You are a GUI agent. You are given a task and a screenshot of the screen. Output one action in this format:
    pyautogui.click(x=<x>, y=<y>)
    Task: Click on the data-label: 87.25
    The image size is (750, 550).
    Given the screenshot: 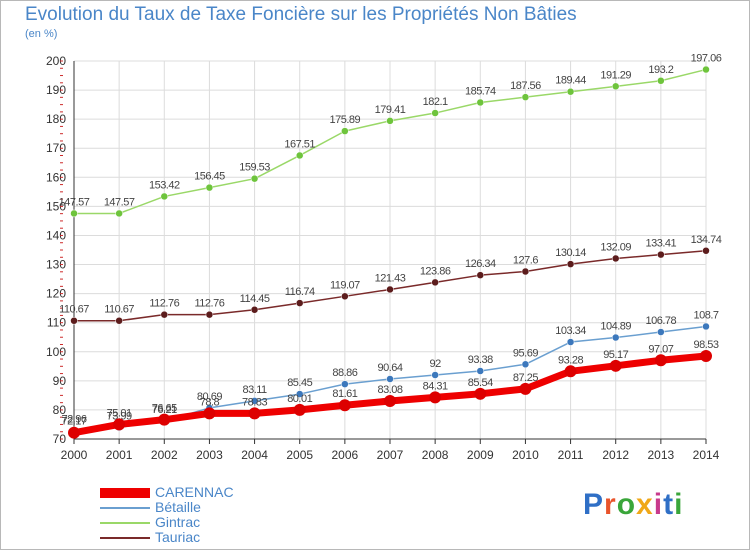 What is the action you would take?
    pyautogui.click(x=525, y=378)
    